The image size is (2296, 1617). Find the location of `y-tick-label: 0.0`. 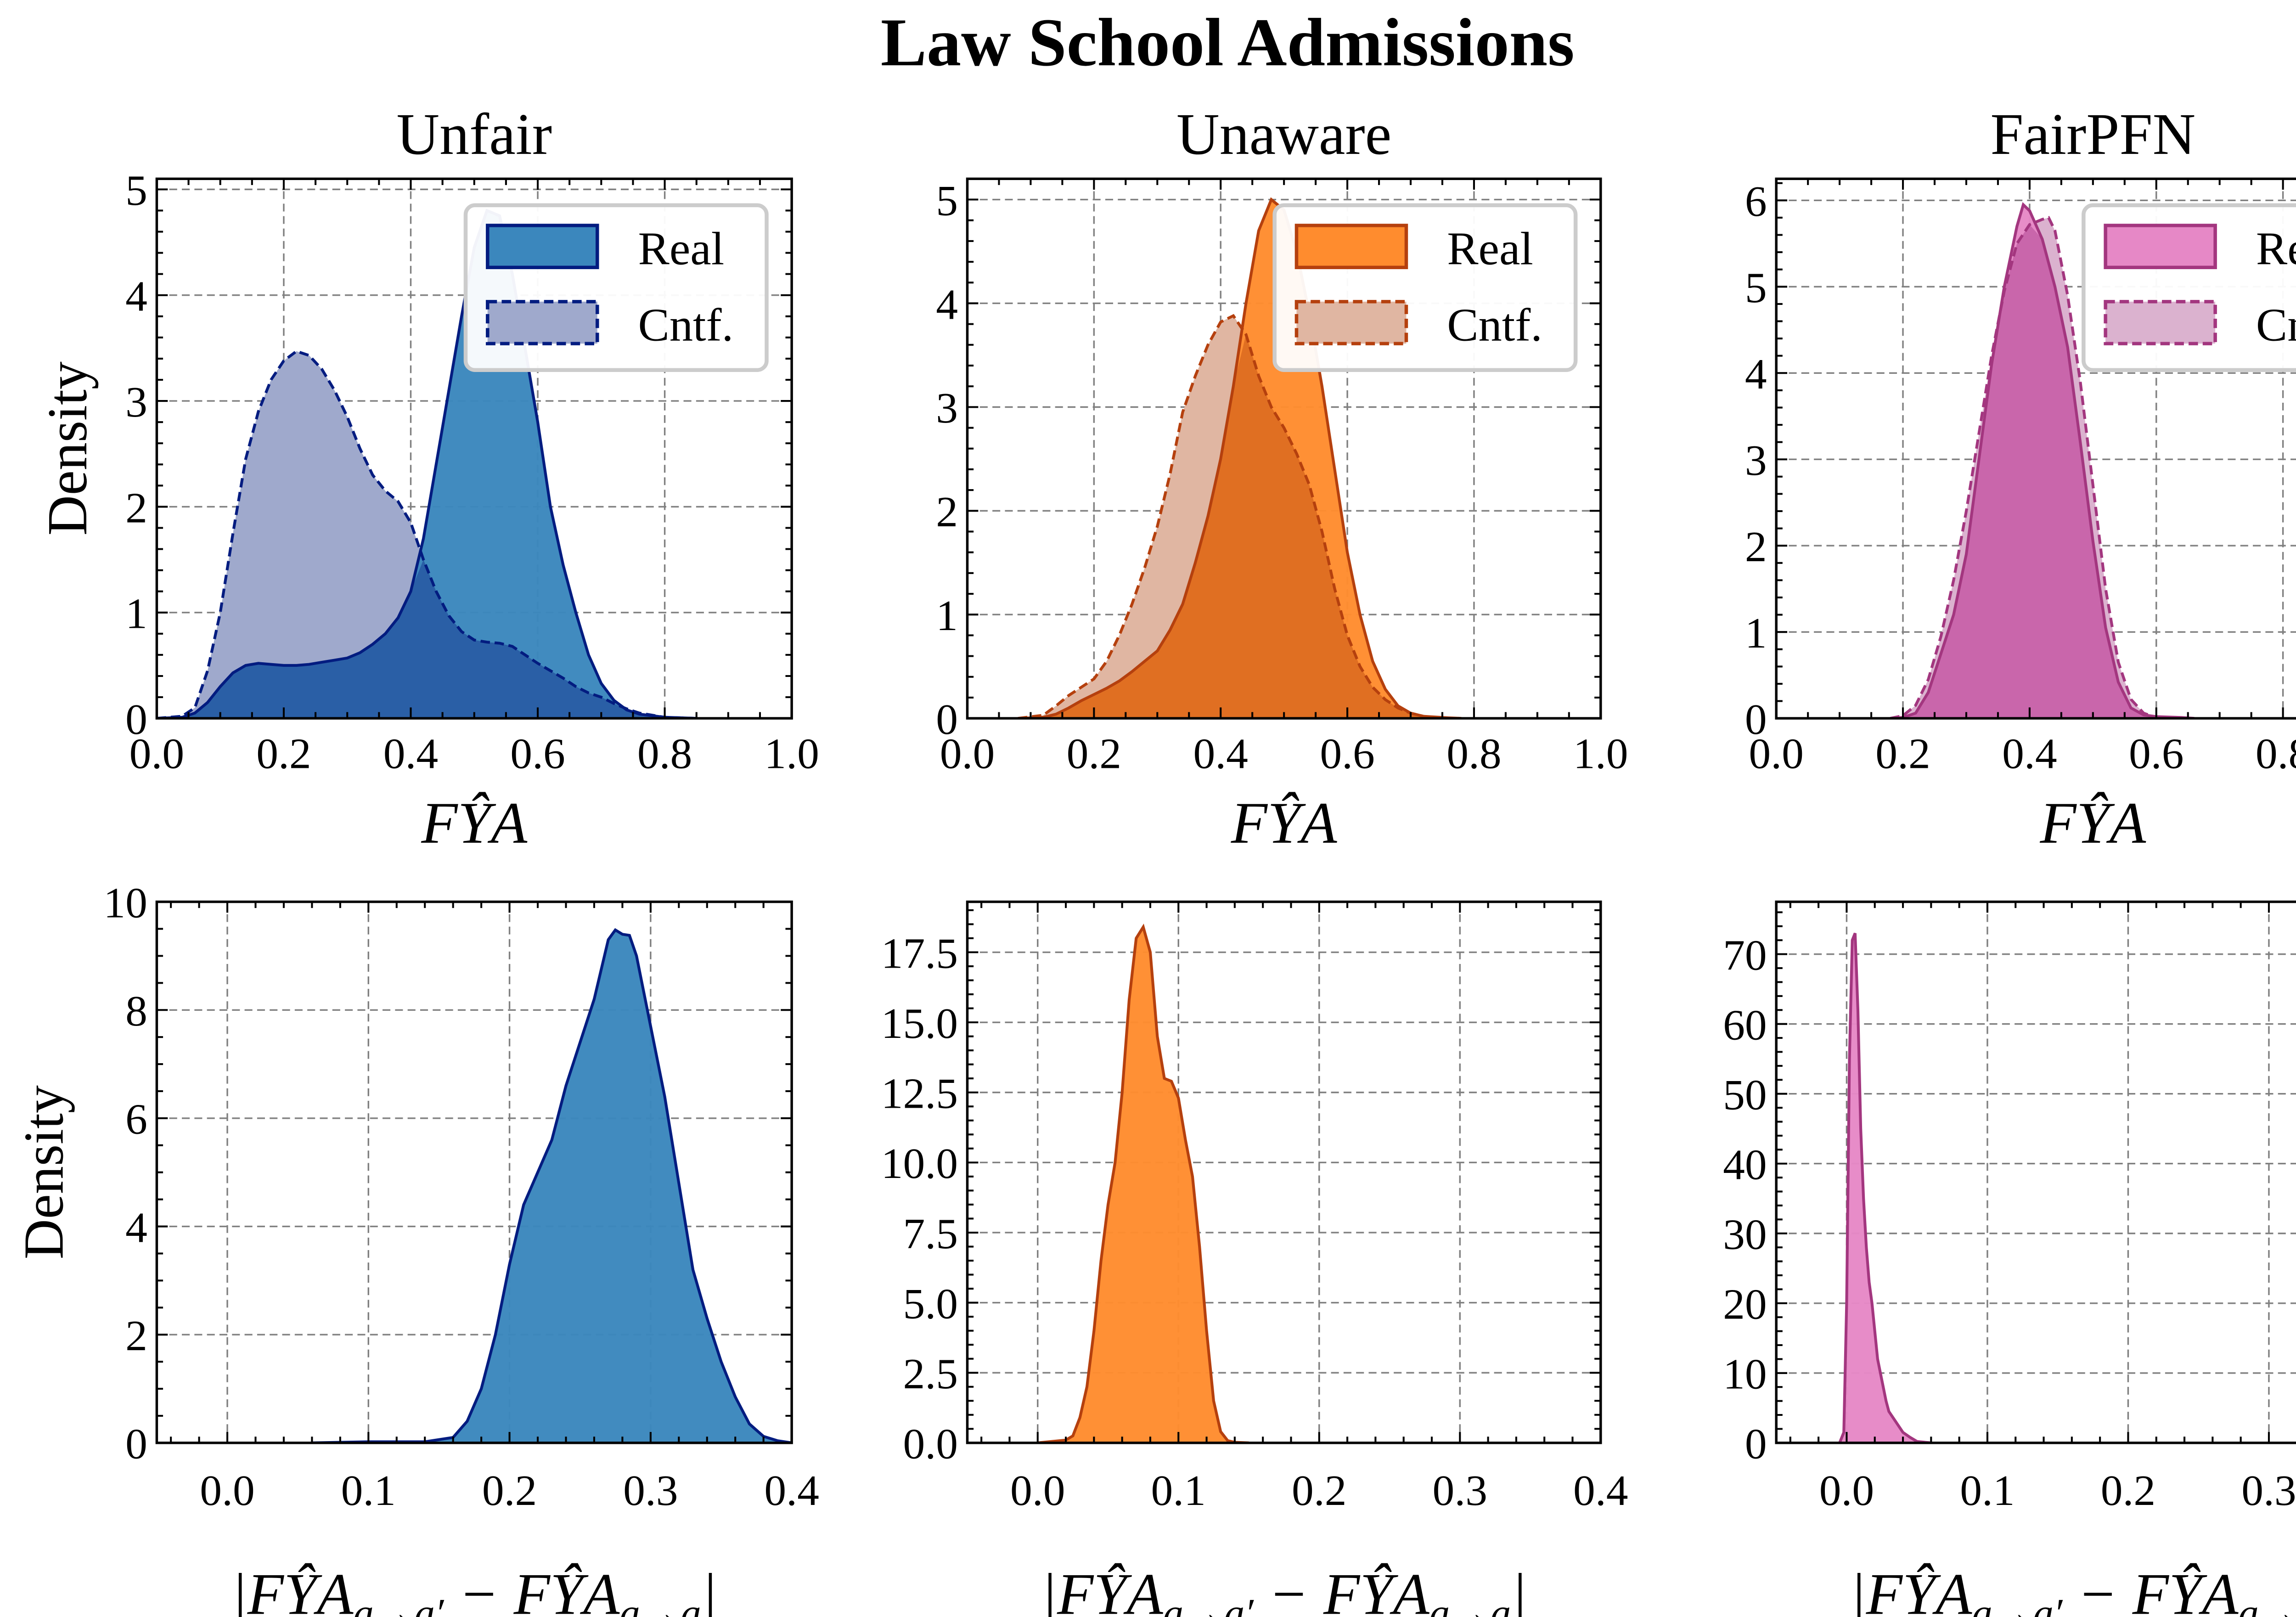

y-tick-label: 0.0 is located at coordinates (930, 1444).